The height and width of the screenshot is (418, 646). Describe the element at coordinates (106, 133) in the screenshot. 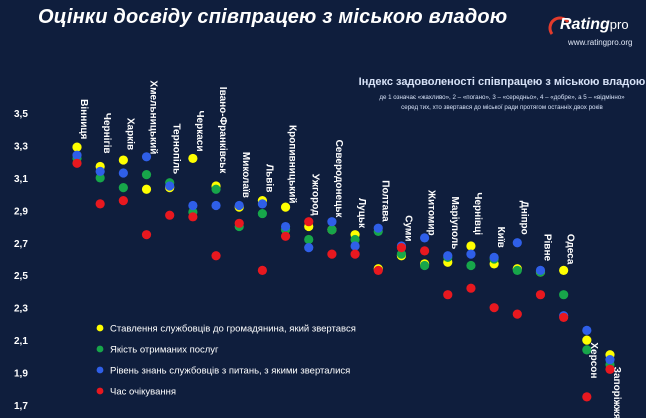

I see `city-label-2: Чернігів` at that location.